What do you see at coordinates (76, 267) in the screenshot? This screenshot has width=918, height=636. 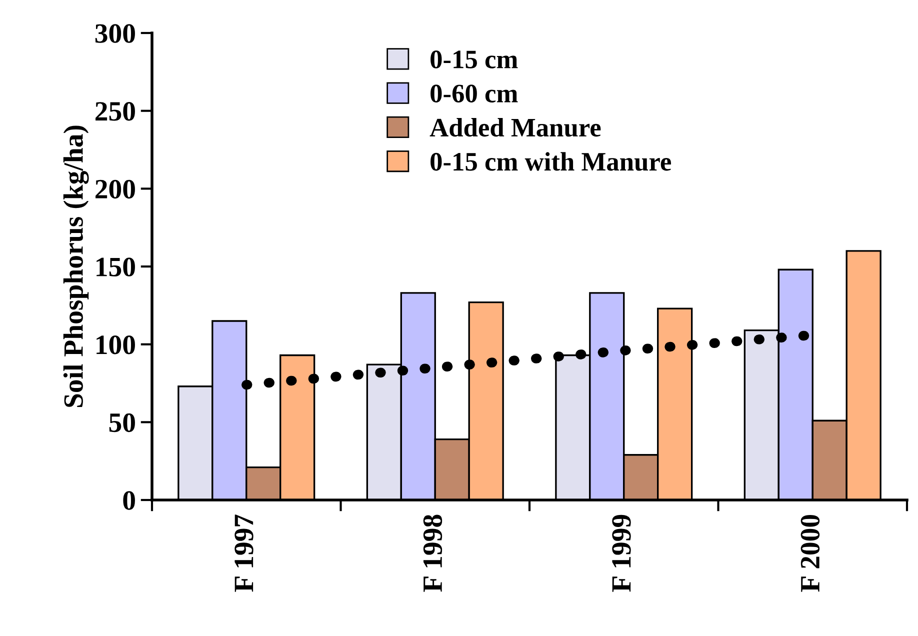 I see `y-axis-title: Soil Phosphorus (kg/ha)` at bounding box center [76, 267].